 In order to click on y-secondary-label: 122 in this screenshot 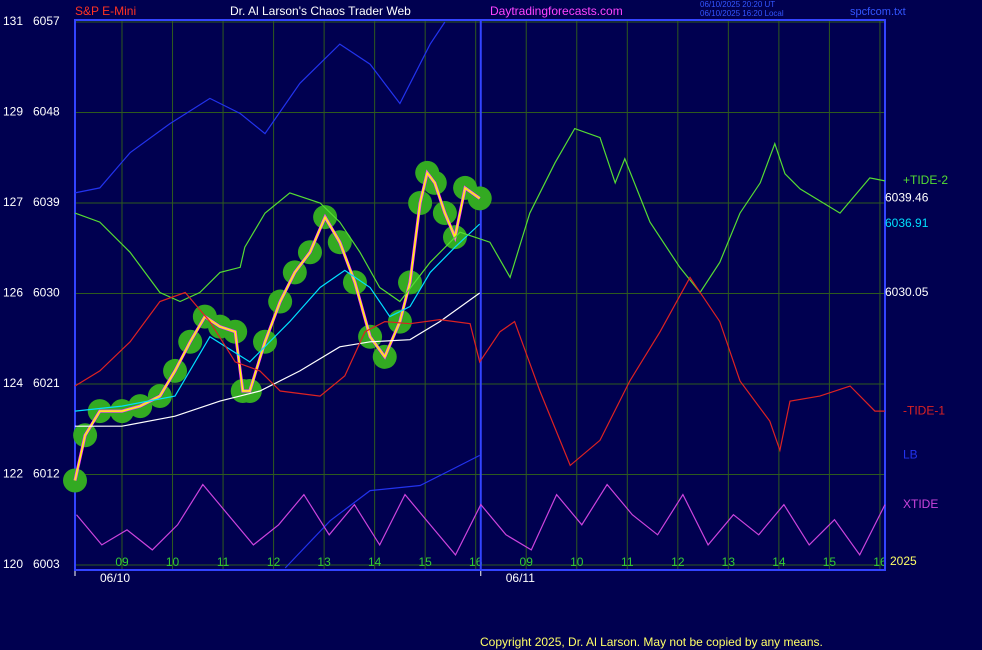, I will do `click(13, 474)`.